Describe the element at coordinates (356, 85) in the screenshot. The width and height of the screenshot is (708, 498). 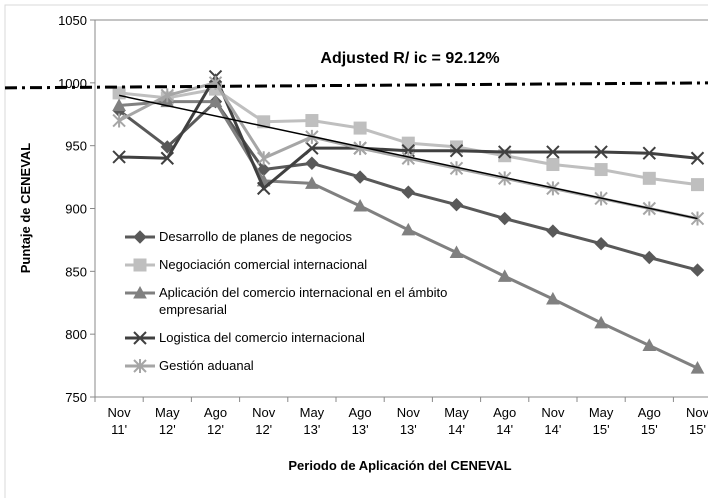
I see `trendline` at that location.